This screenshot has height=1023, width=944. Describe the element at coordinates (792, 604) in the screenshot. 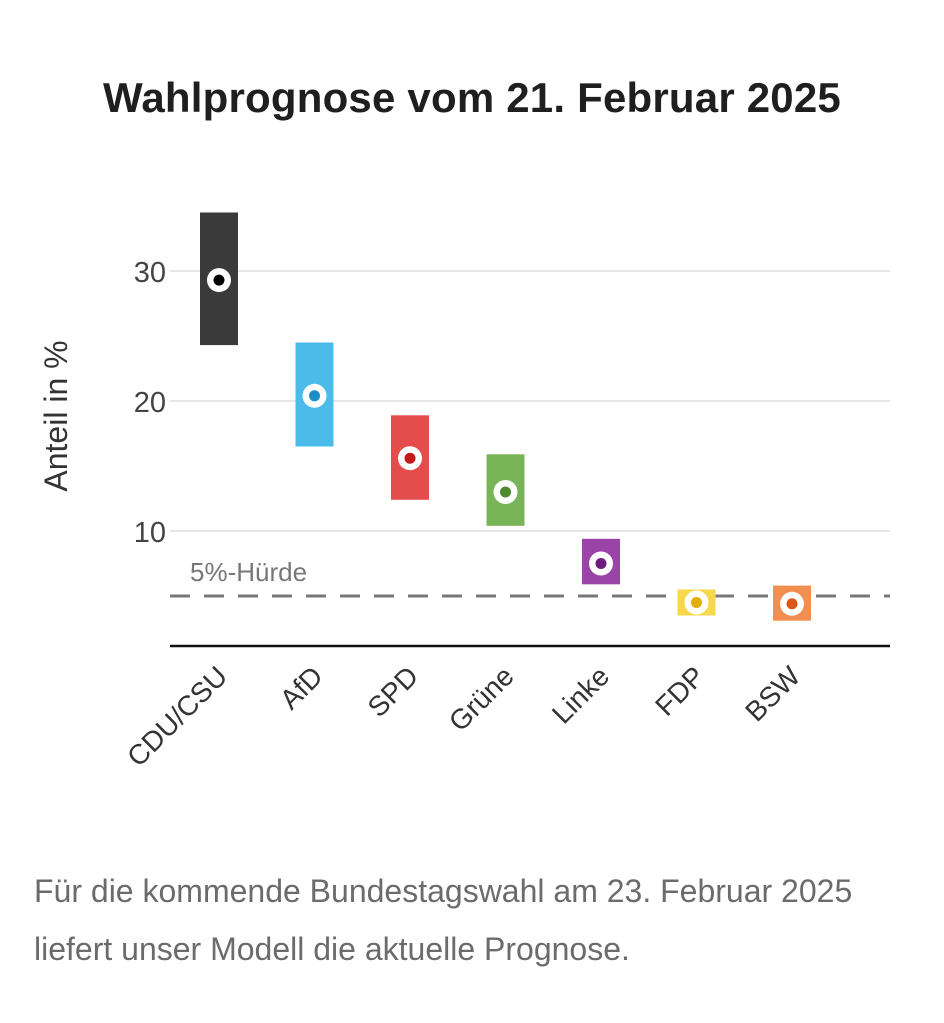

I see `estimate-dot-bsw` at that location.